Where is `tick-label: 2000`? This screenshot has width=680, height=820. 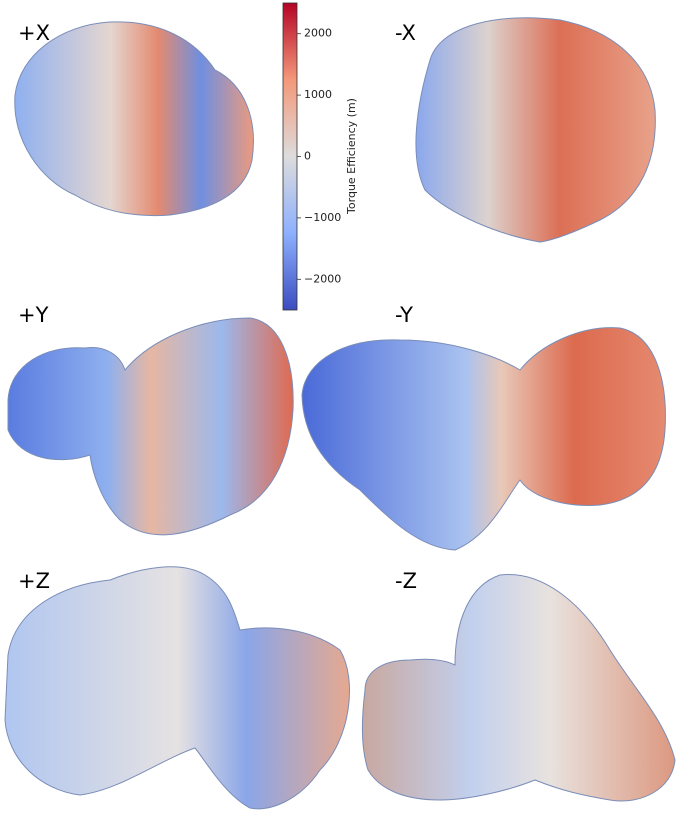 tick-label: 2000 is located at coordinates (318, 33).